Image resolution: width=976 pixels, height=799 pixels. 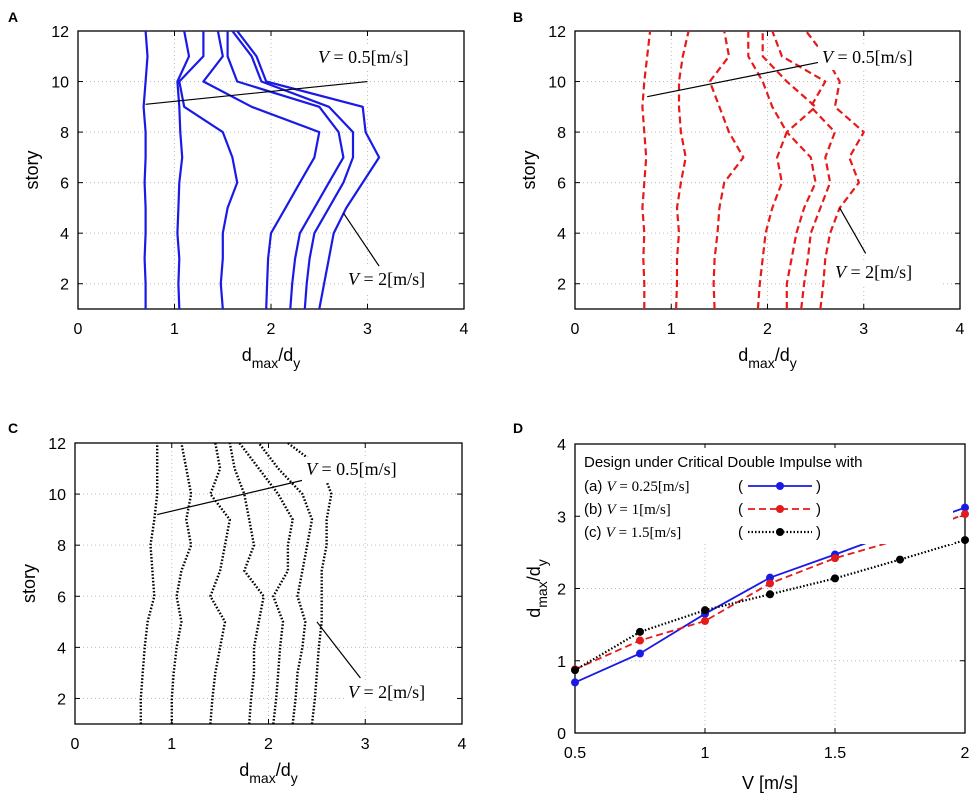 What do you see at coordinates (743, 355) in the screenshot?
I see `x-axis-label-d: d` at bounding box center [743, 355].